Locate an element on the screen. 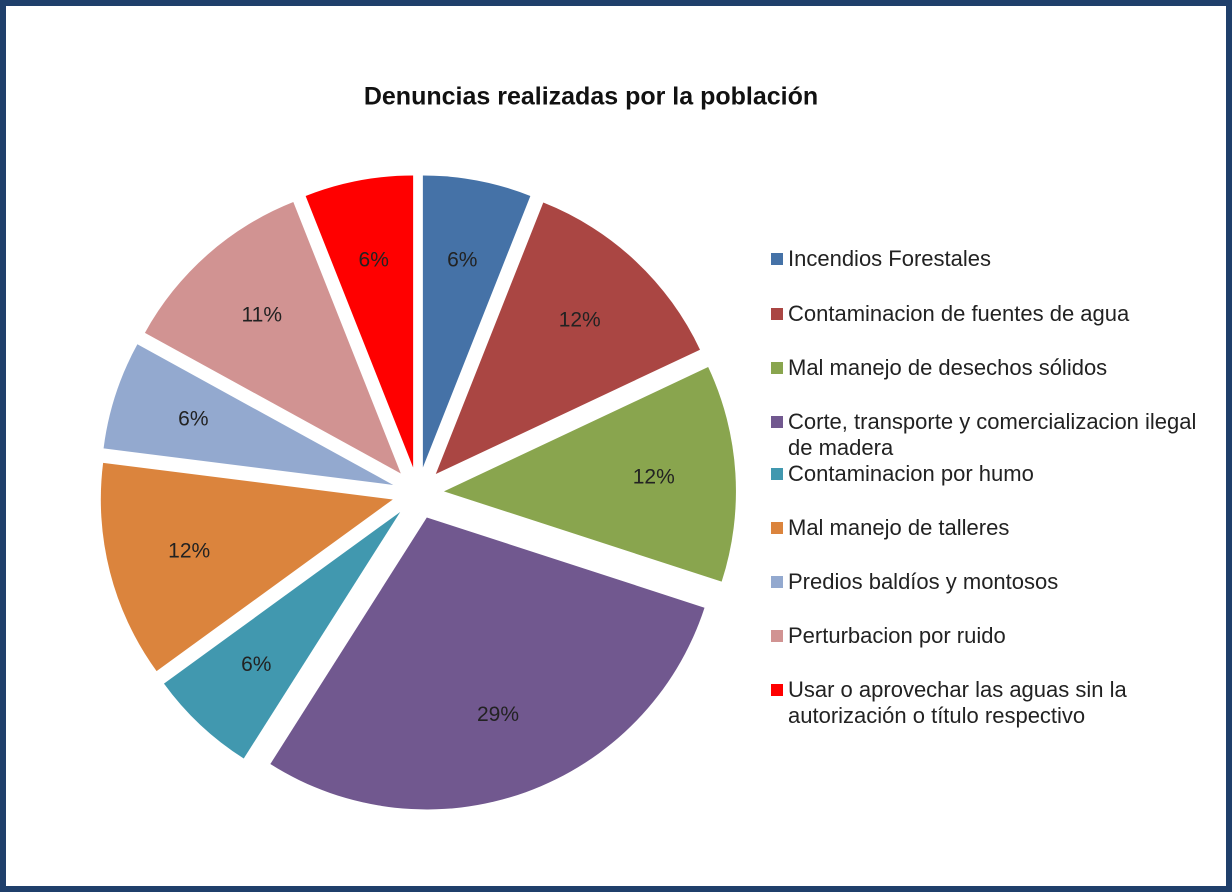 The image size is (1232, 892). legend-item: Mal manejo de desechos sólidos is located at coordinates (988, 368).